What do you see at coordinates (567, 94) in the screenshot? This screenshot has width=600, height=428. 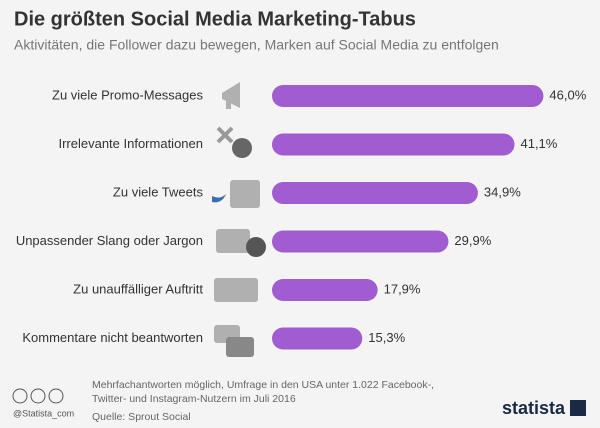 I see `value-label: 46,0%` at bounding box center [567, 94].